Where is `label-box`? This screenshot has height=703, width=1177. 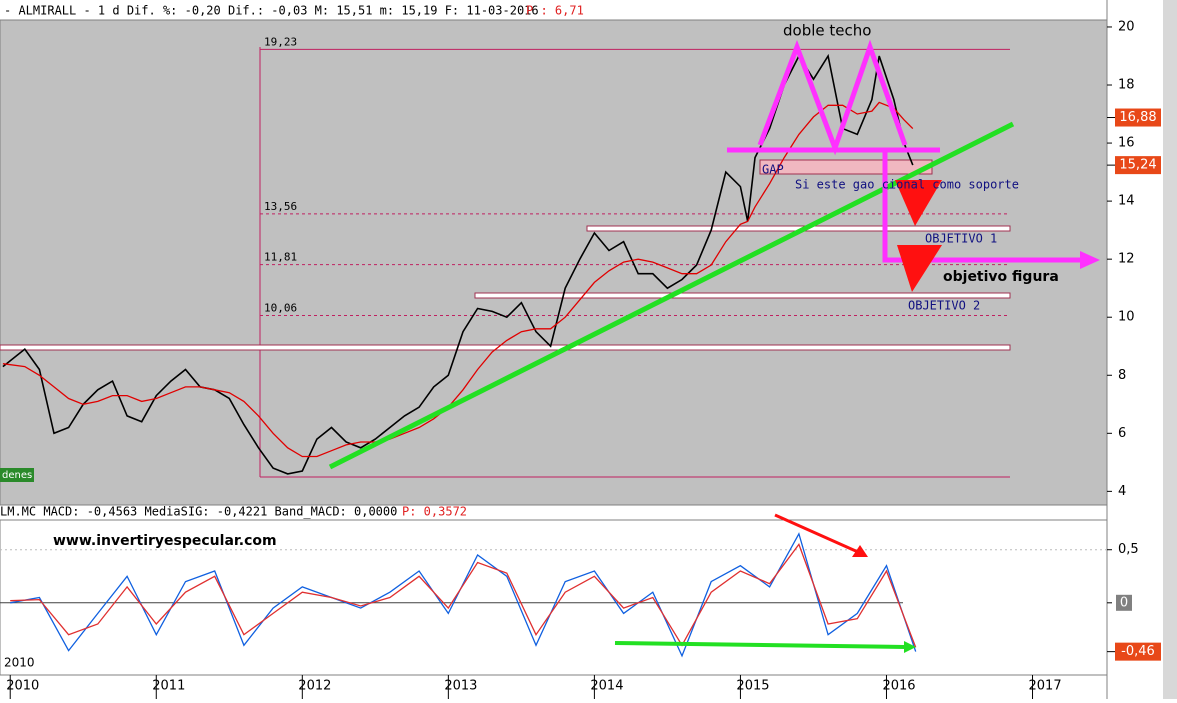 label-box is located at coordinates (17, 475).